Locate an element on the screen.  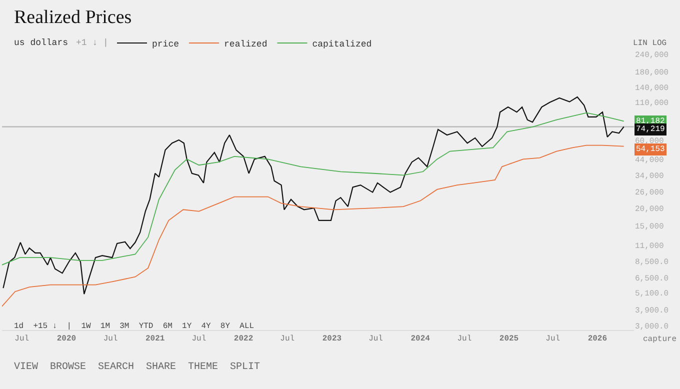
y-axis-title: us dollars is located at coordinates (41, 43).